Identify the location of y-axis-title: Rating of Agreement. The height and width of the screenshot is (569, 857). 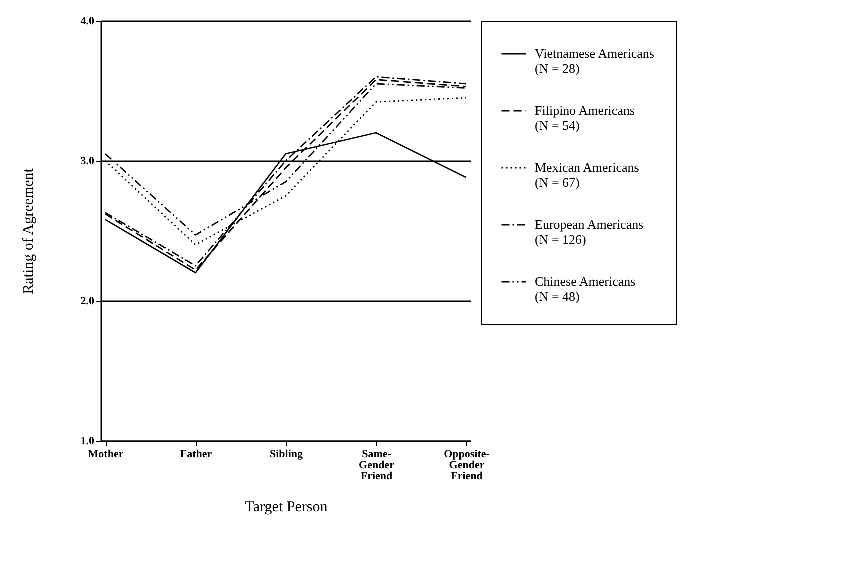
(28, 231).